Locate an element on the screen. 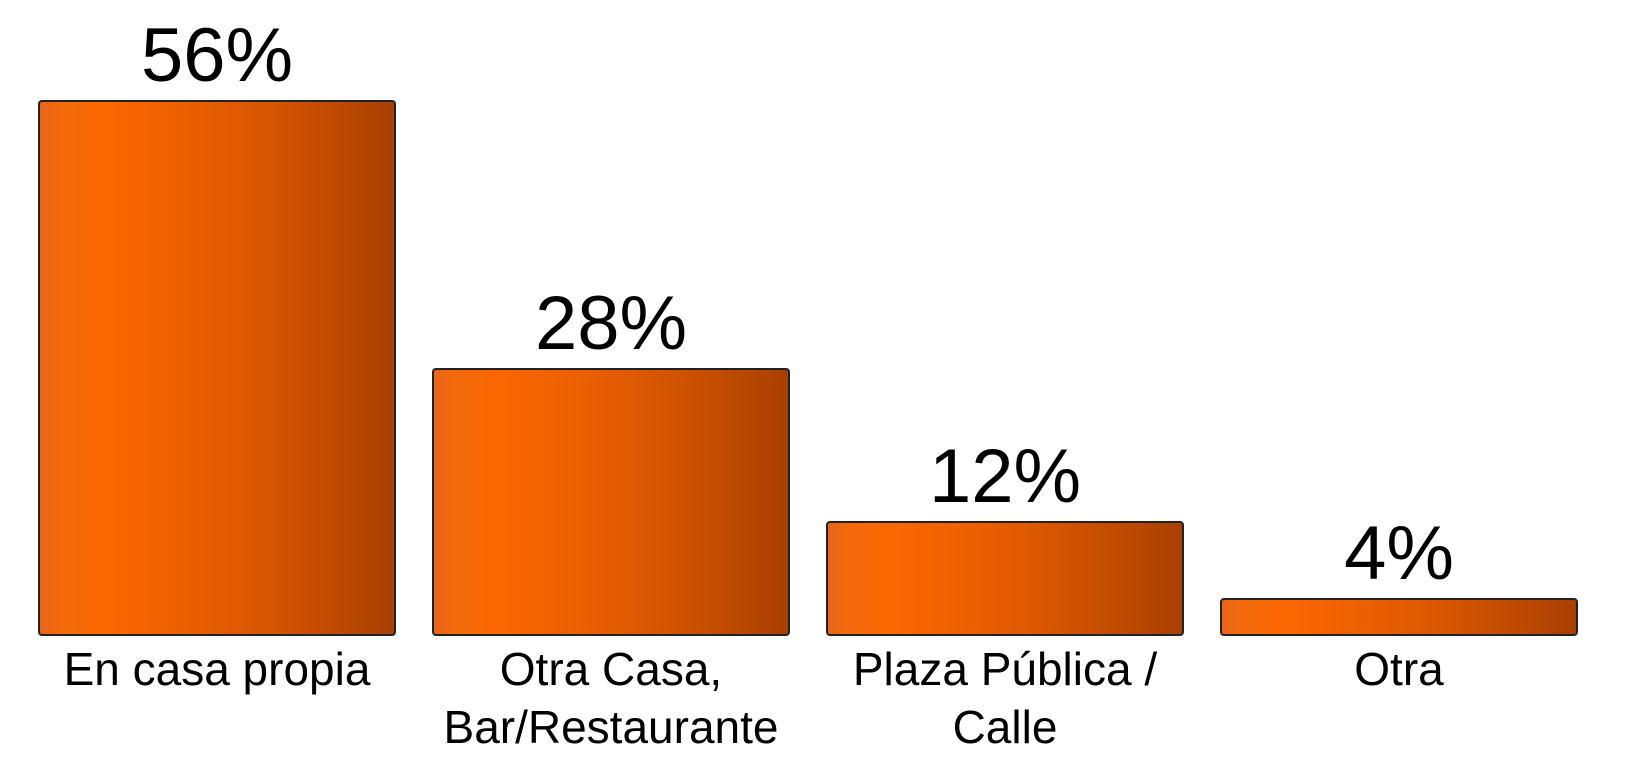 The image size is (1629, 774). category-label: Otra Casa, Bar/Restaurante is located at coordinates (611, 698).